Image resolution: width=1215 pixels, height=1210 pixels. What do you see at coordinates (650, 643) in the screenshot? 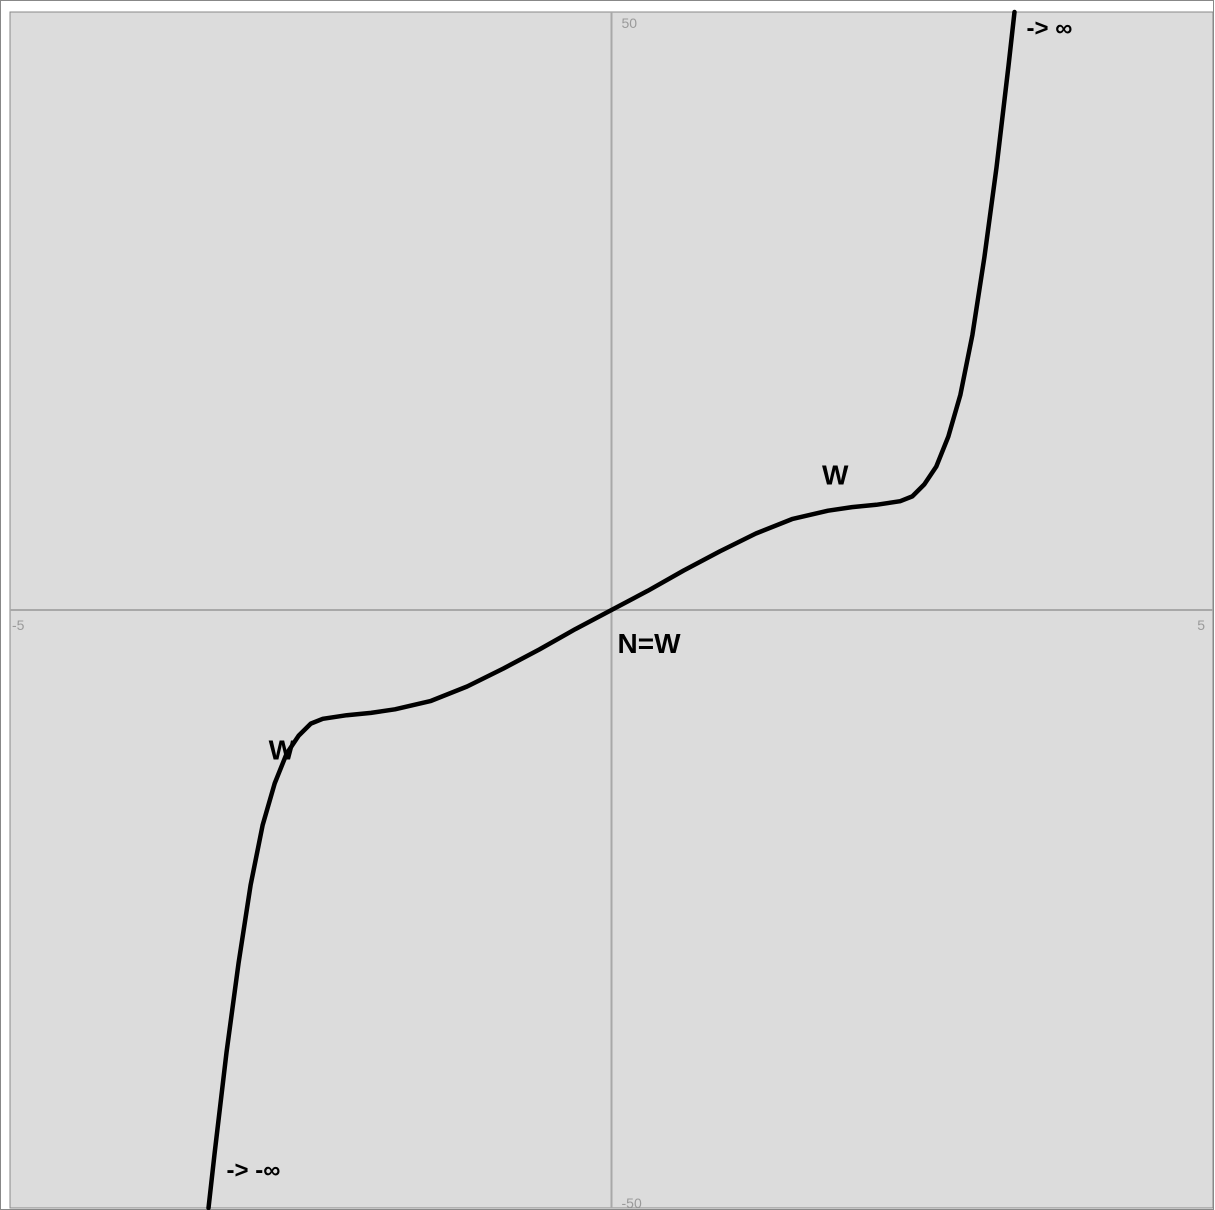
I see `annotation-label: N=W` at bounding box center [650, 643].